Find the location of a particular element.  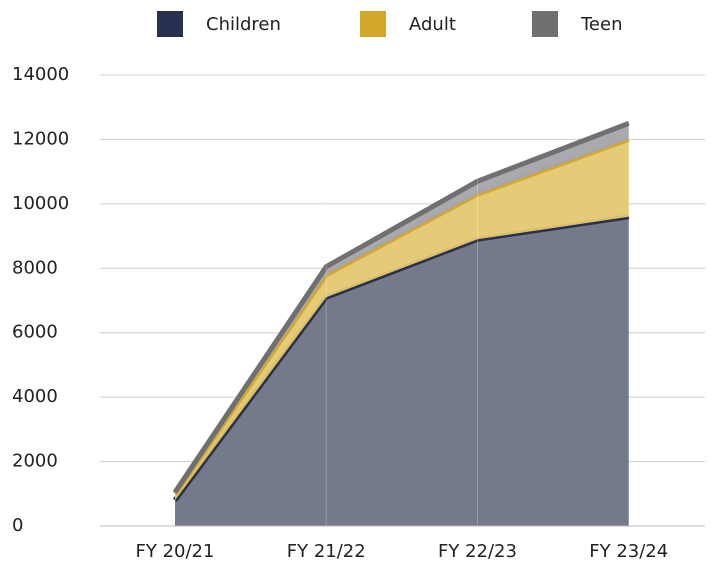

y-tick-label: 6000 is located at coordinates (35, 332).